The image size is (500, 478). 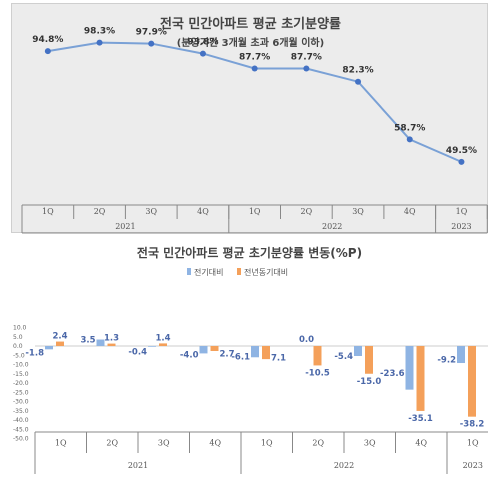 I want to click on line-chart-year-label: 2023, so click(x=461, y=226).